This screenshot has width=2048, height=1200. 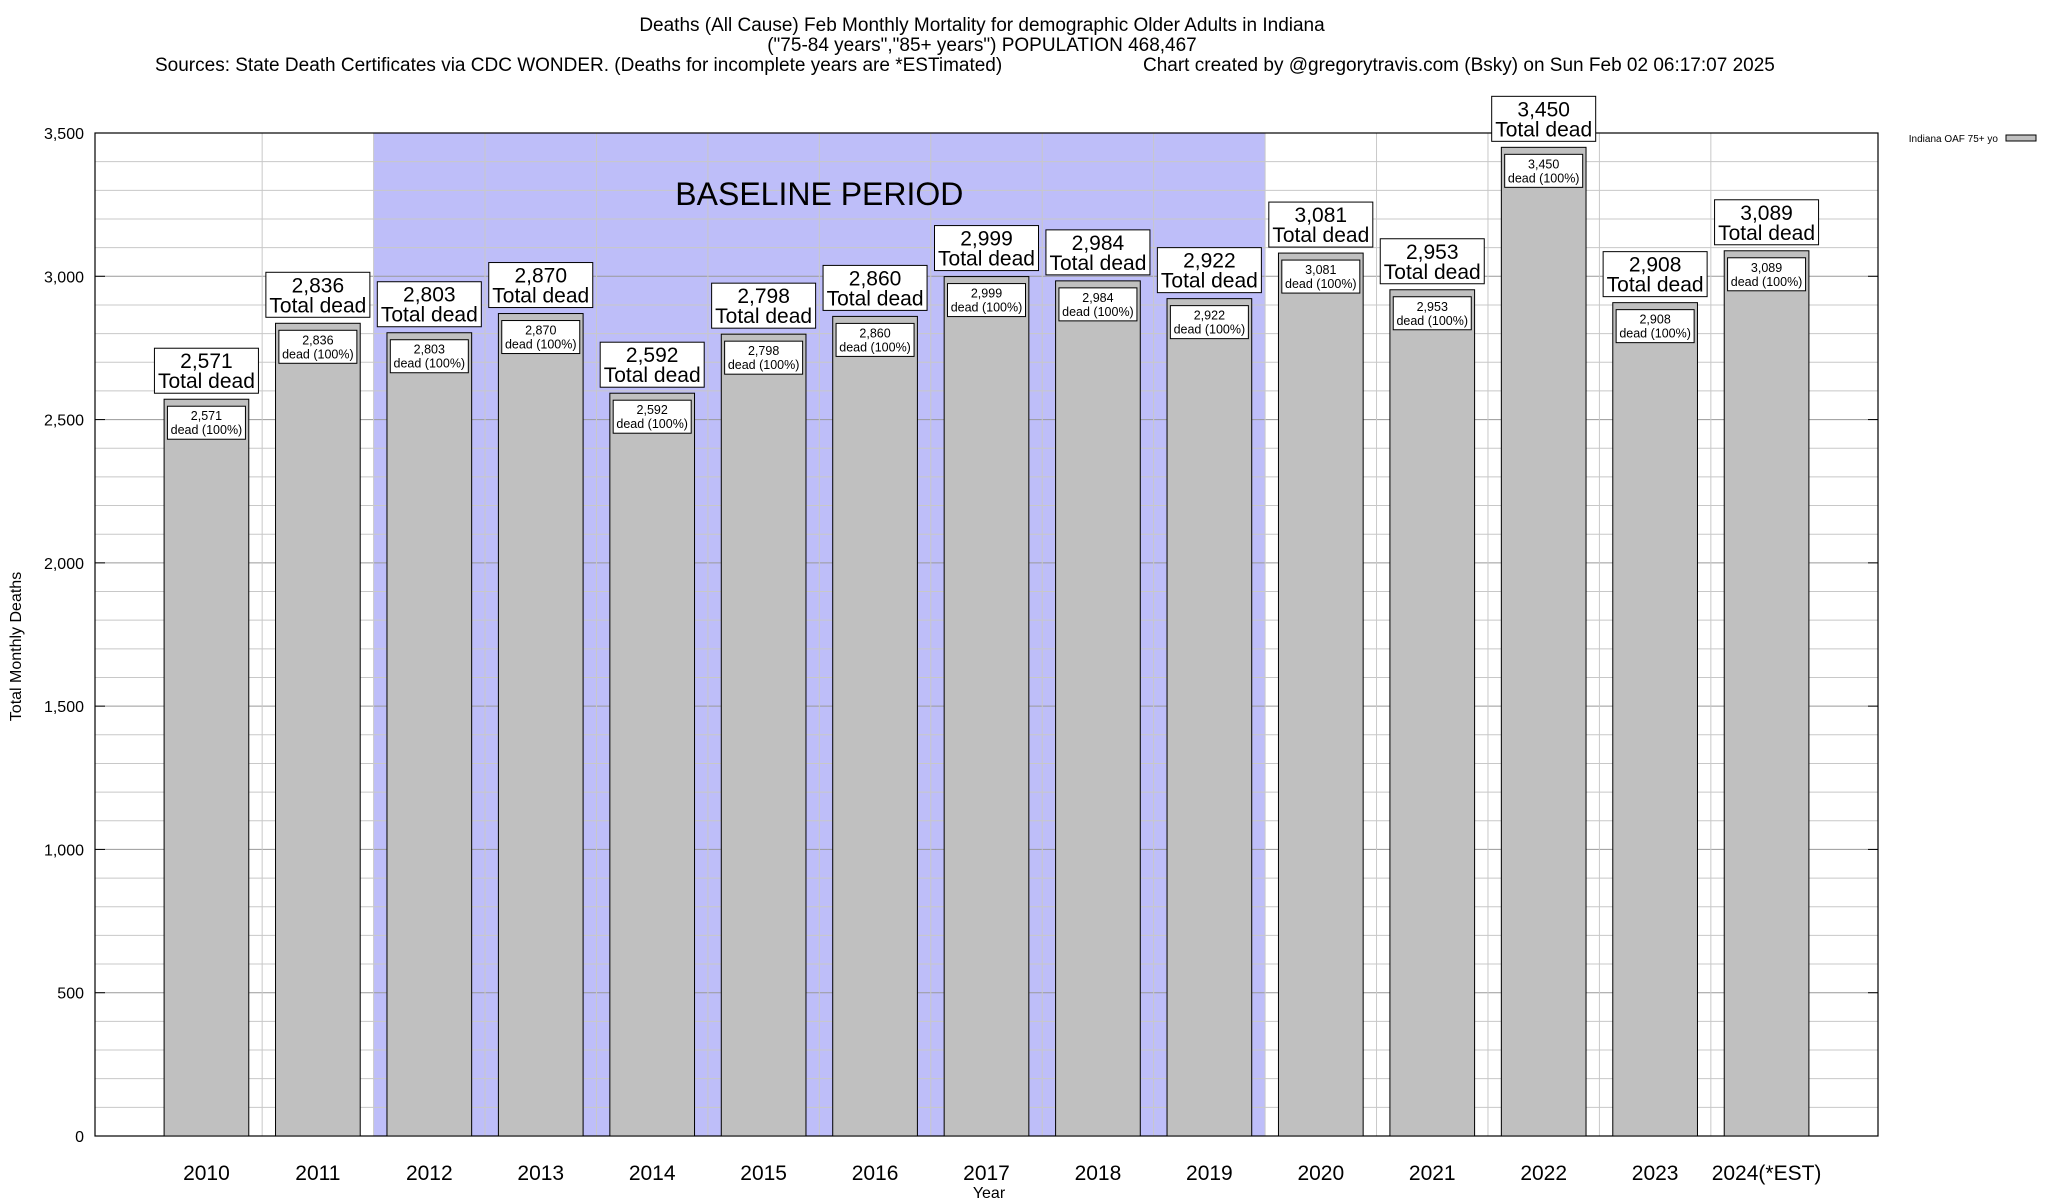 What do you see at coordinates (206, 767) in the screenshot?
I see `bar-2010` at bounding box center [206, 767].